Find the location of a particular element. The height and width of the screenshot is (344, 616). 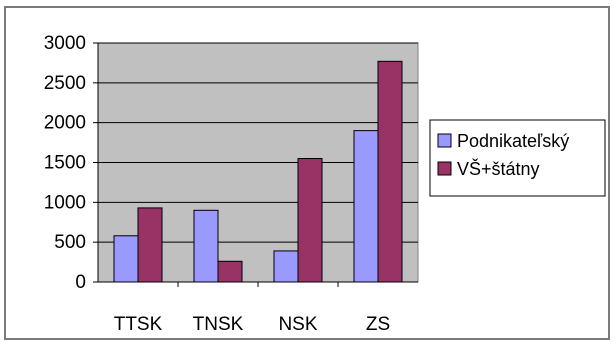

y-tick-label: 2000 is located at coordinates (65, 123).